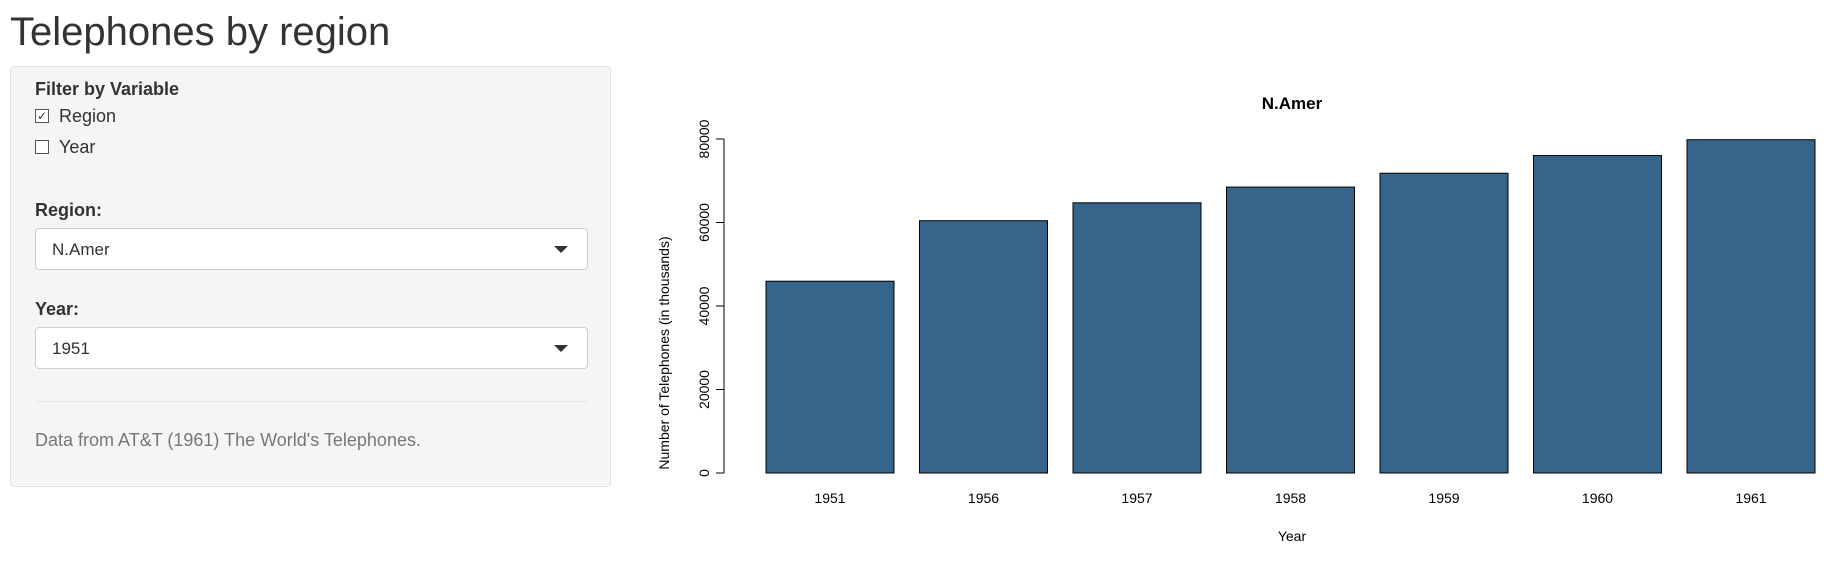 This screenshot has width=1830, height=572. I want to click on region-select-value: N.Amer, so click(81, 250).